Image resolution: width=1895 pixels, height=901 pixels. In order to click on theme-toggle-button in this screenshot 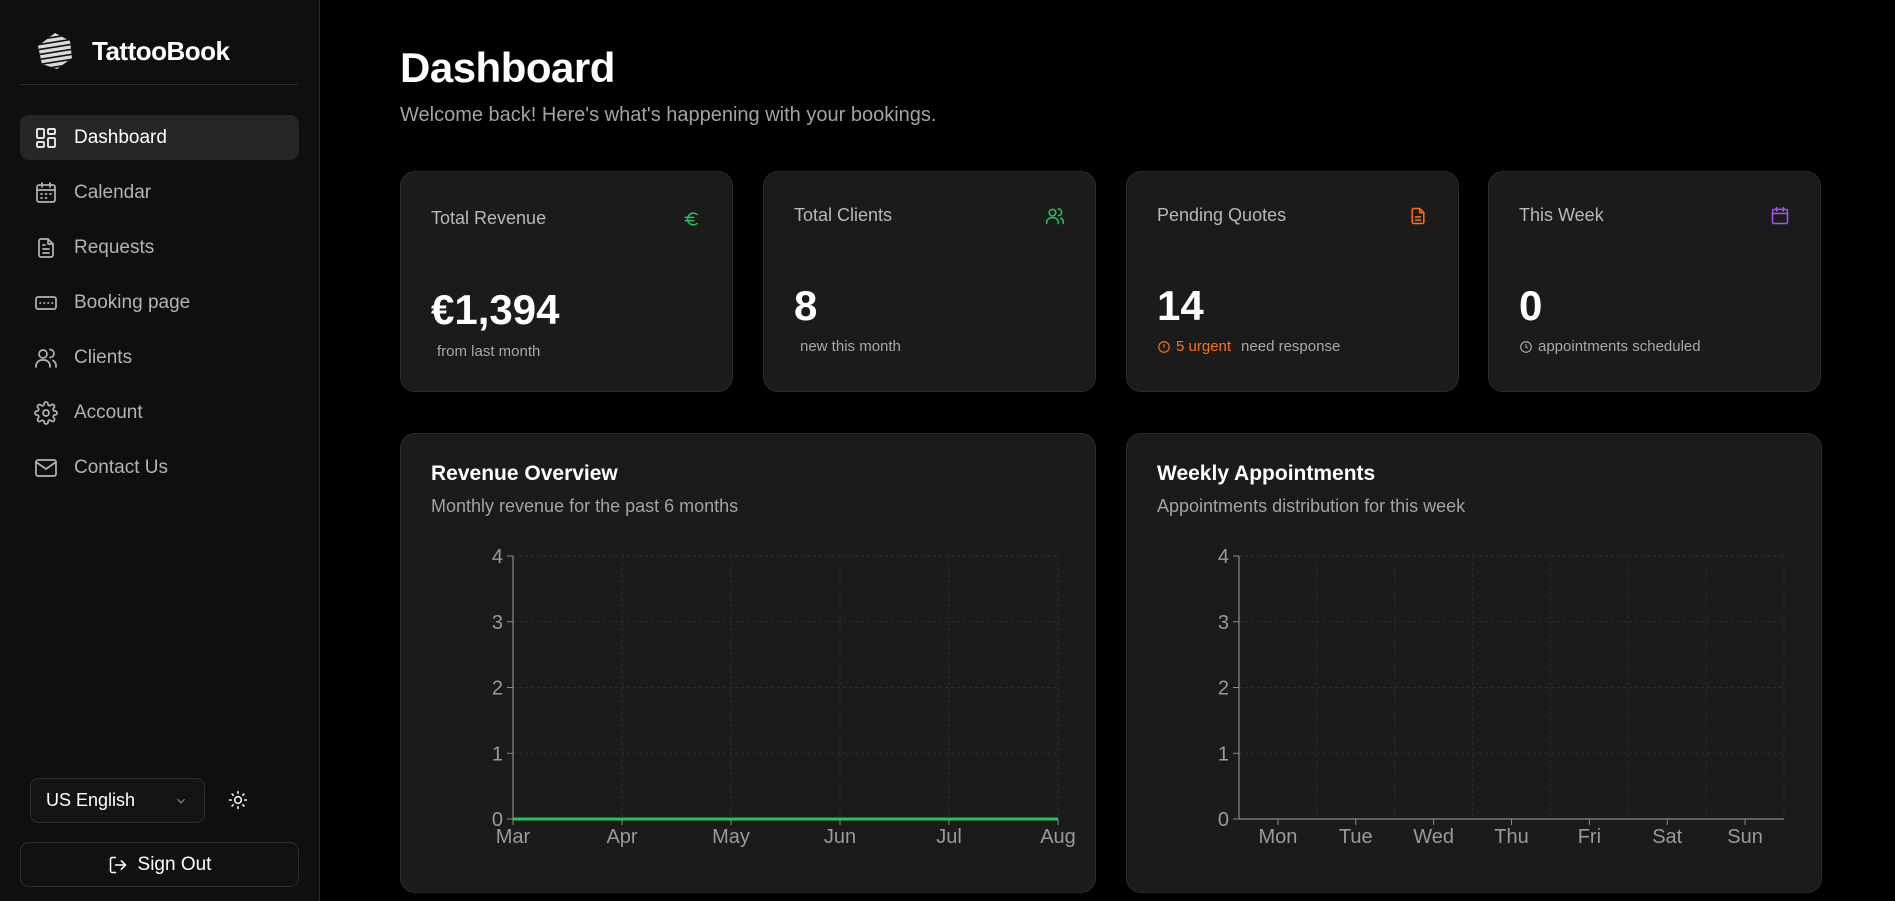, I will do `click(238, 800)`.